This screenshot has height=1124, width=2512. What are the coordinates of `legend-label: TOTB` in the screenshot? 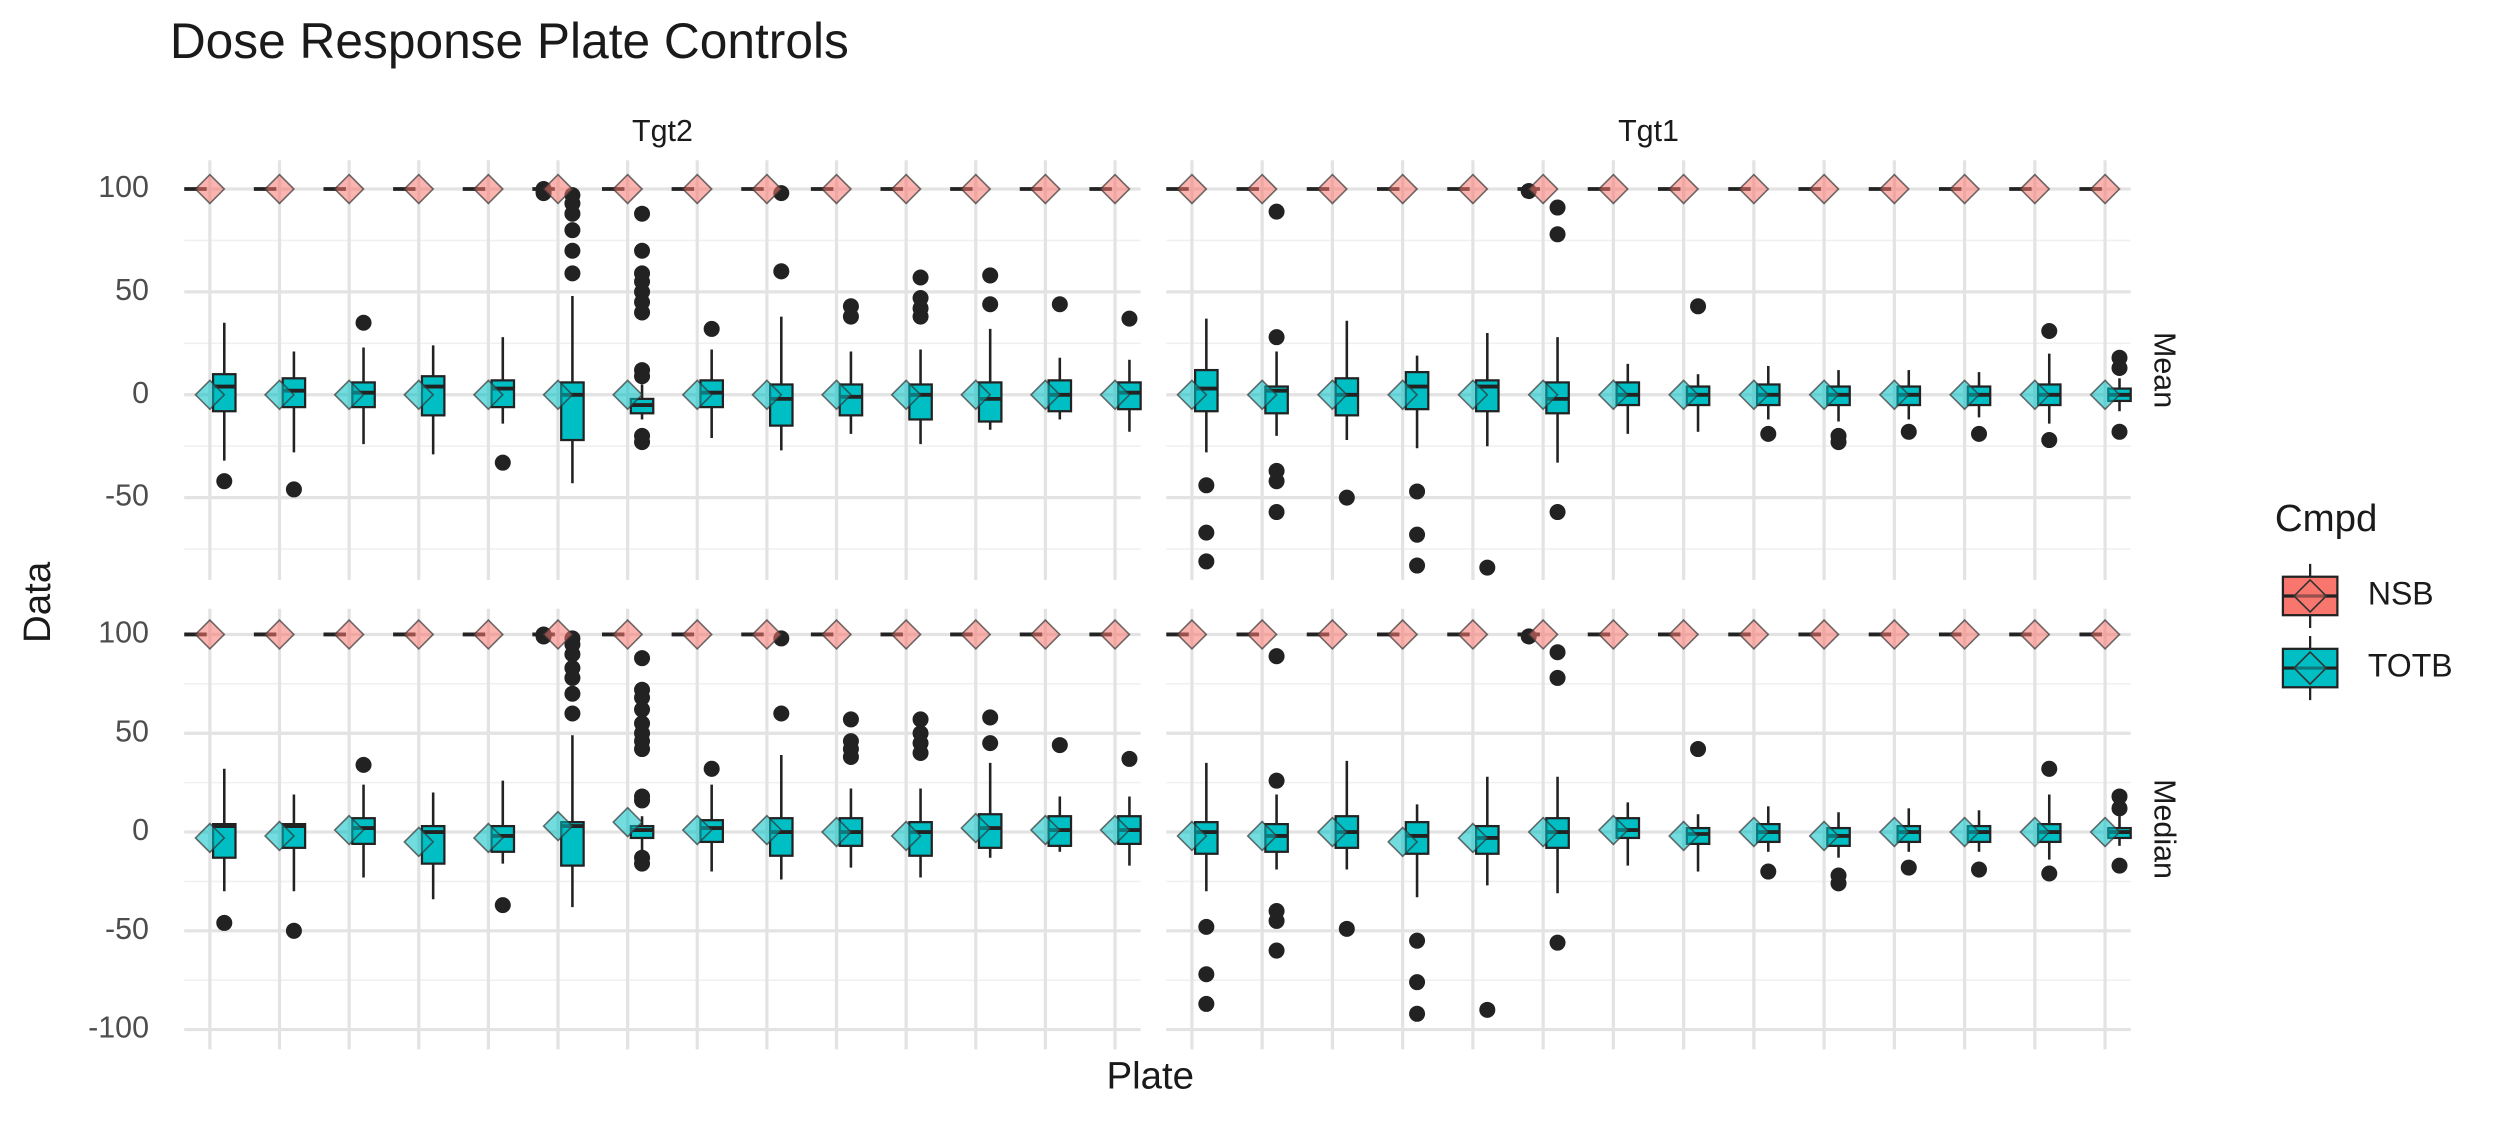 It's located at (2410, 666).